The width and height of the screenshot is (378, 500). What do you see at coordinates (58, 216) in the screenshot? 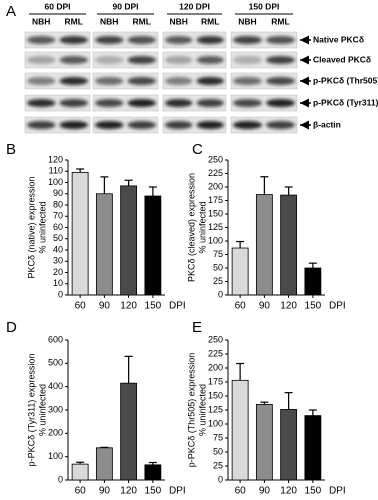
I see `y-tick-label: 70` at bounding box center [58, 216].